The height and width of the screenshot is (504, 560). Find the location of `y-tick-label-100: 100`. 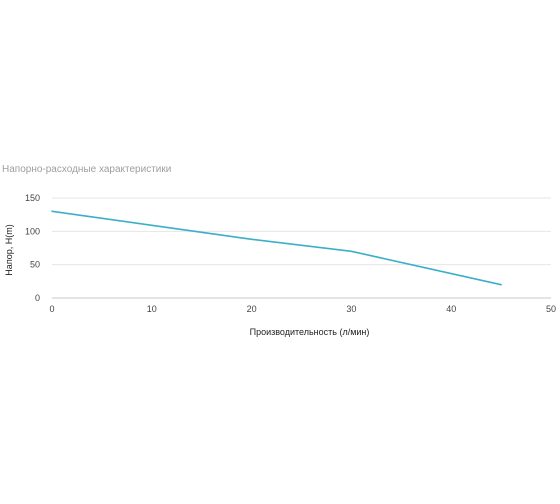

y-tick-label-100: 100 is located at coordinates (32, 231).